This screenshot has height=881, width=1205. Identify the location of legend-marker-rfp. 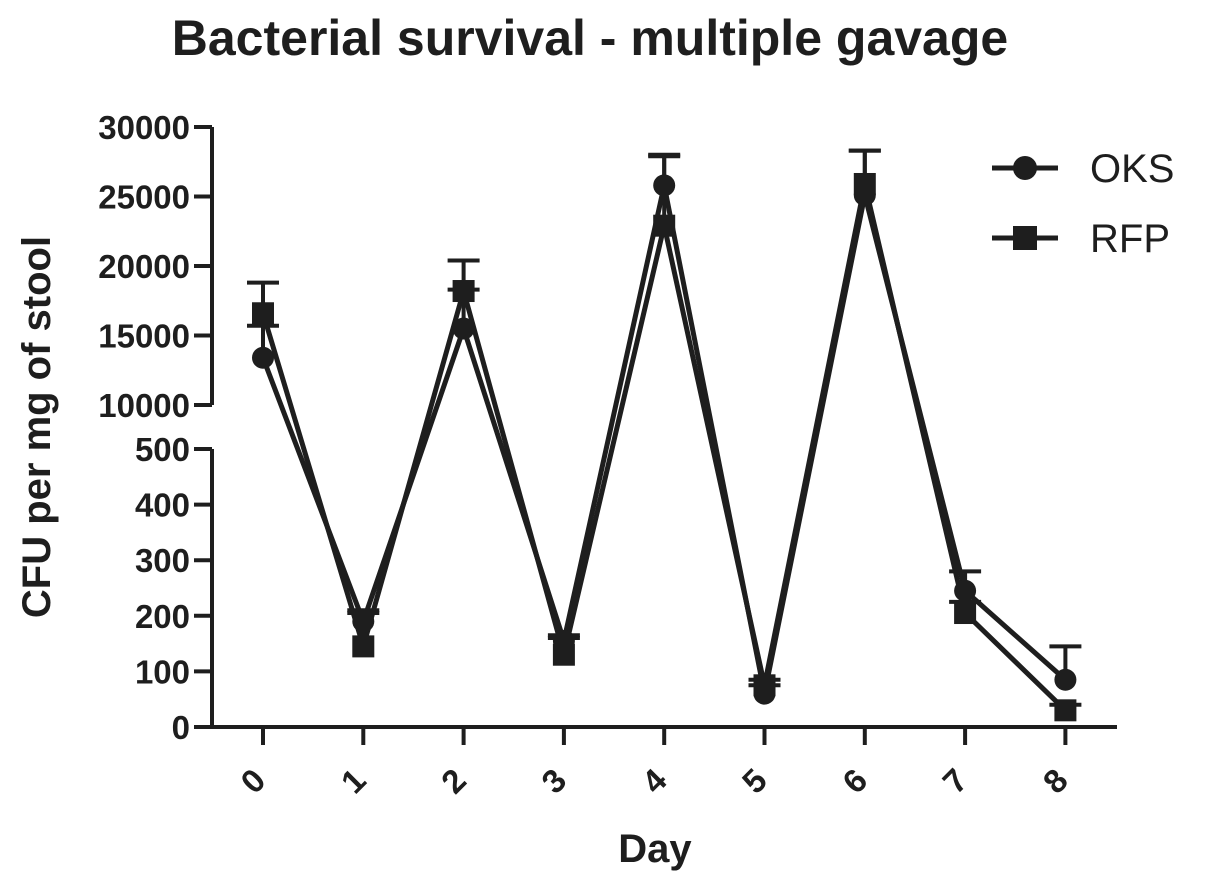
(1025, 238).